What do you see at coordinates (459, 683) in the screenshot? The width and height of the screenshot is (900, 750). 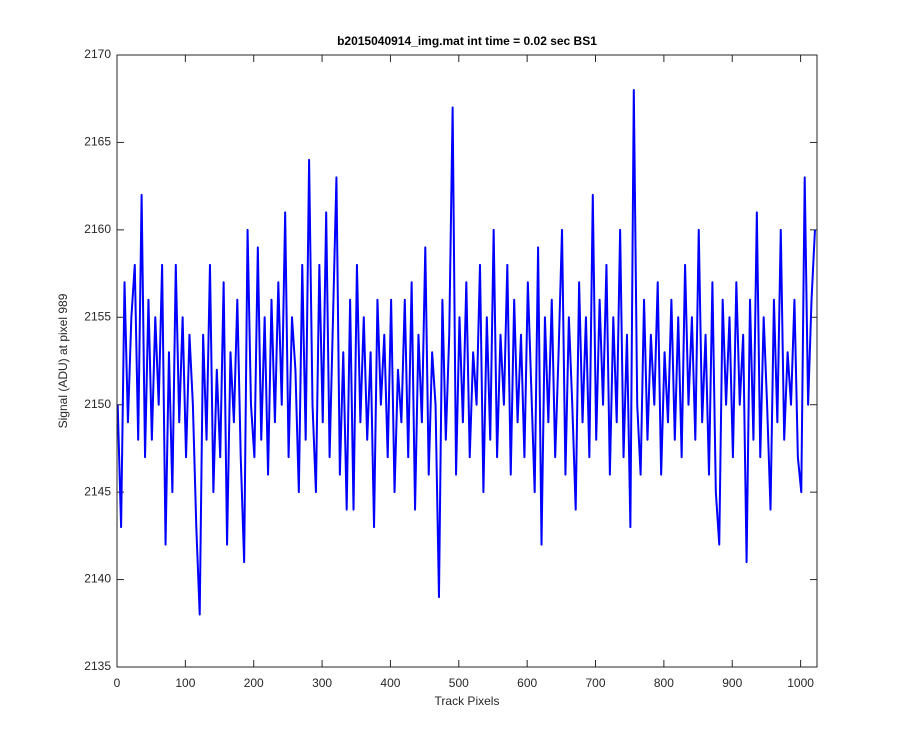 I see `x-tick-label: 500` at bounding box center [459, 683].